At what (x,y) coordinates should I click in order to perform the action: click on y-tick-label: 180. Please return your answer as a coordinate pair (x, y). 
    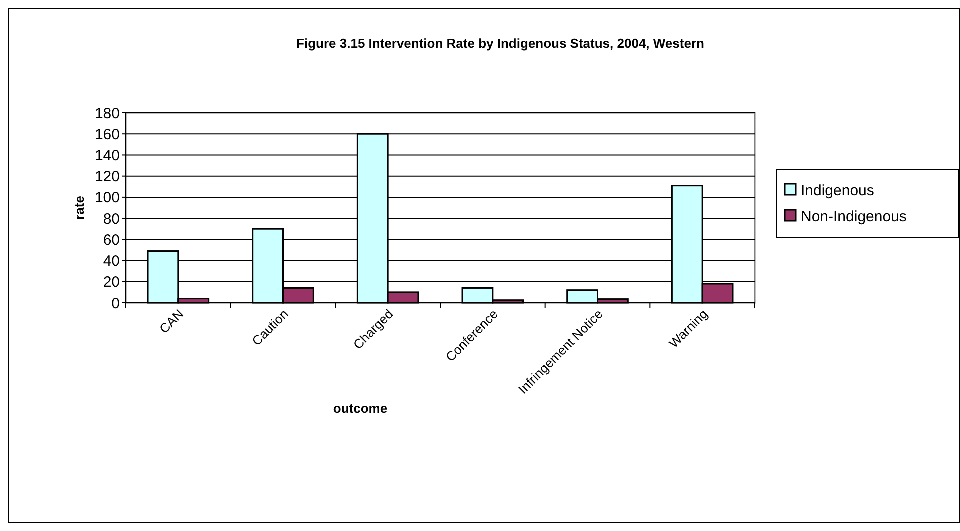
    Looking at the image, I should click on (107, 113).